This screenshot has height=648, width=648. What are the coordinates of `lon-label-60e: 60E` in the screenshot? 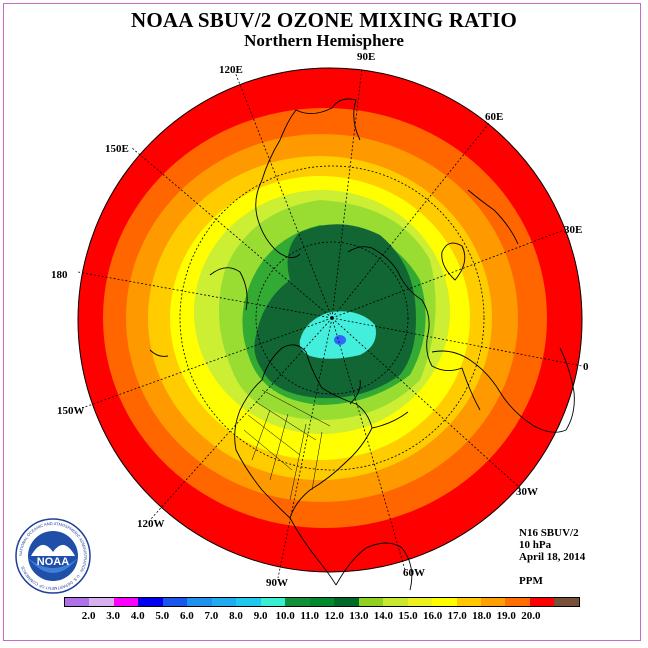 It's located at (494, 117).